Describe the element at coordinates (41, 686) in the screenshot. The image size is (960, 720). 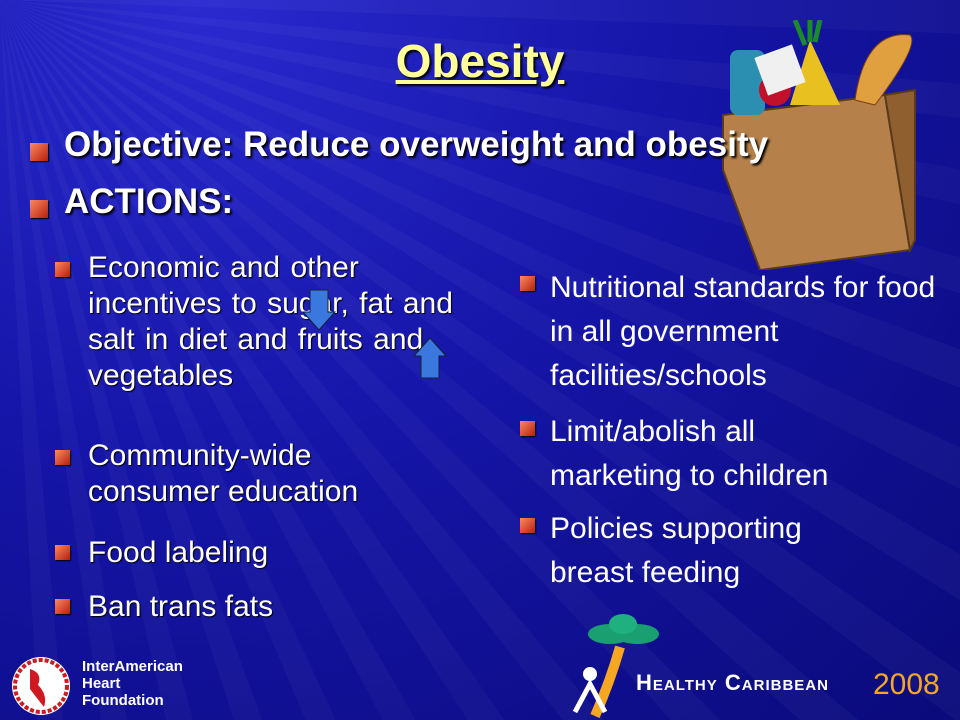
I see `iahf-logo-icon` at that location.